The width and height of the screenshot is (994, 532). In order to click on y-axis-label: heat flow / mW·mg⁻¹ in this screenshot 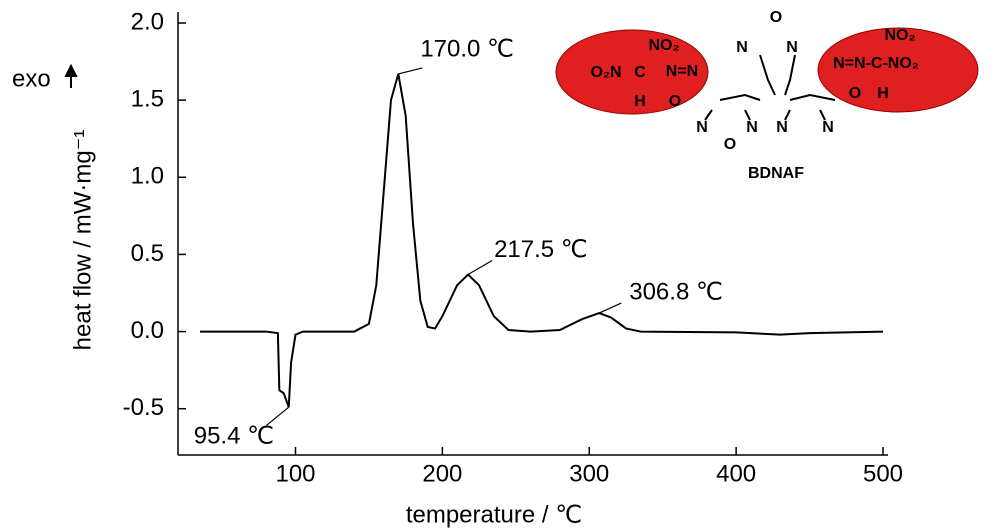, I will do `click(82, 240)`.